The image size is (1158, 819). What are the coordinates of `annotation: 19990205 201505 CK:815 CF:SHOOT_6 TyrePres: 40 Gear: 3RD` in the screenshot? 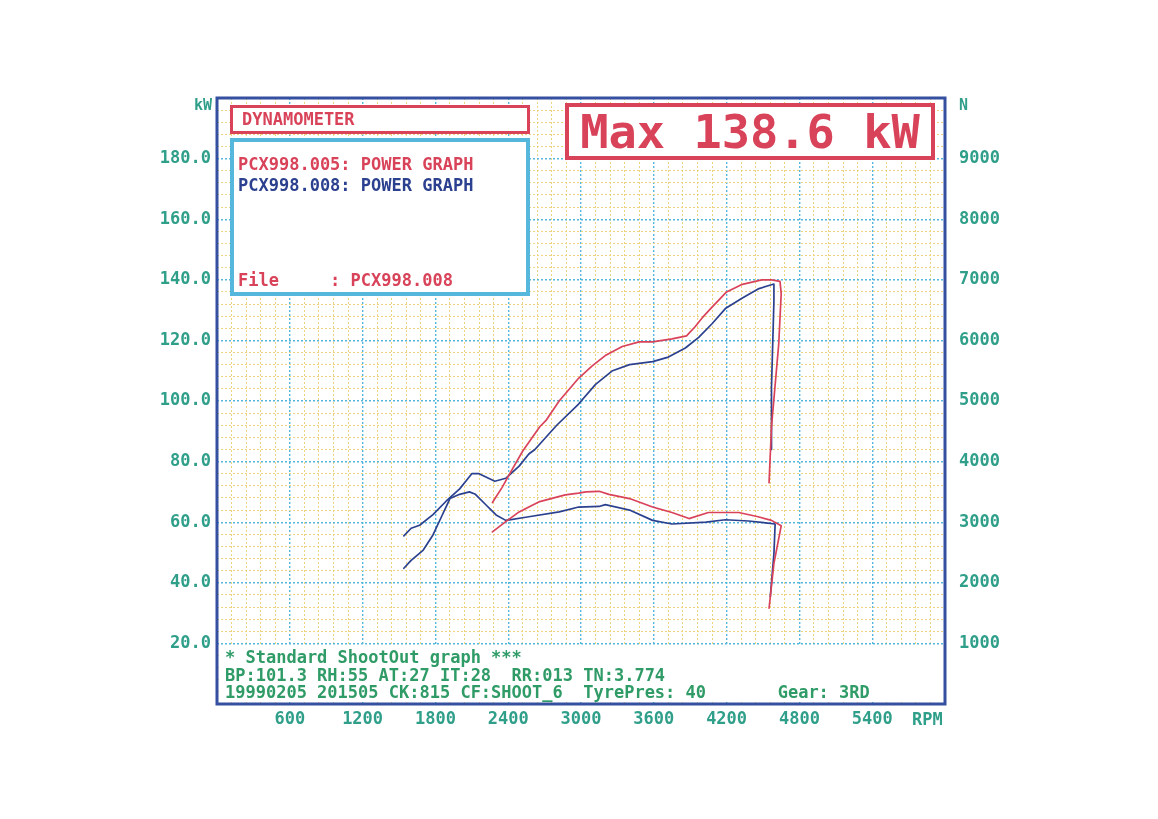 It's located at (547, 692).